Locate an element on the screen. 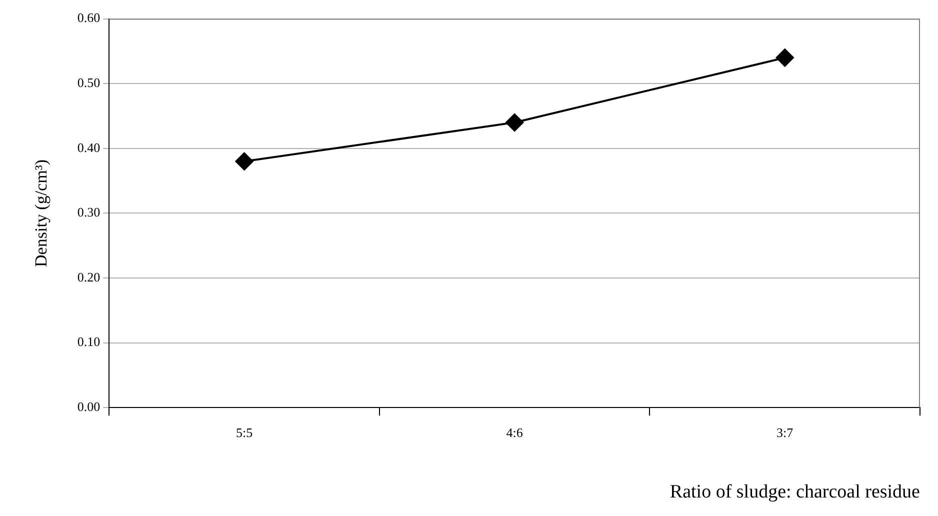 The height and width of the screenshot is (516, 938). y-tick-label: 0.30 is located at coordinates (88, 212).